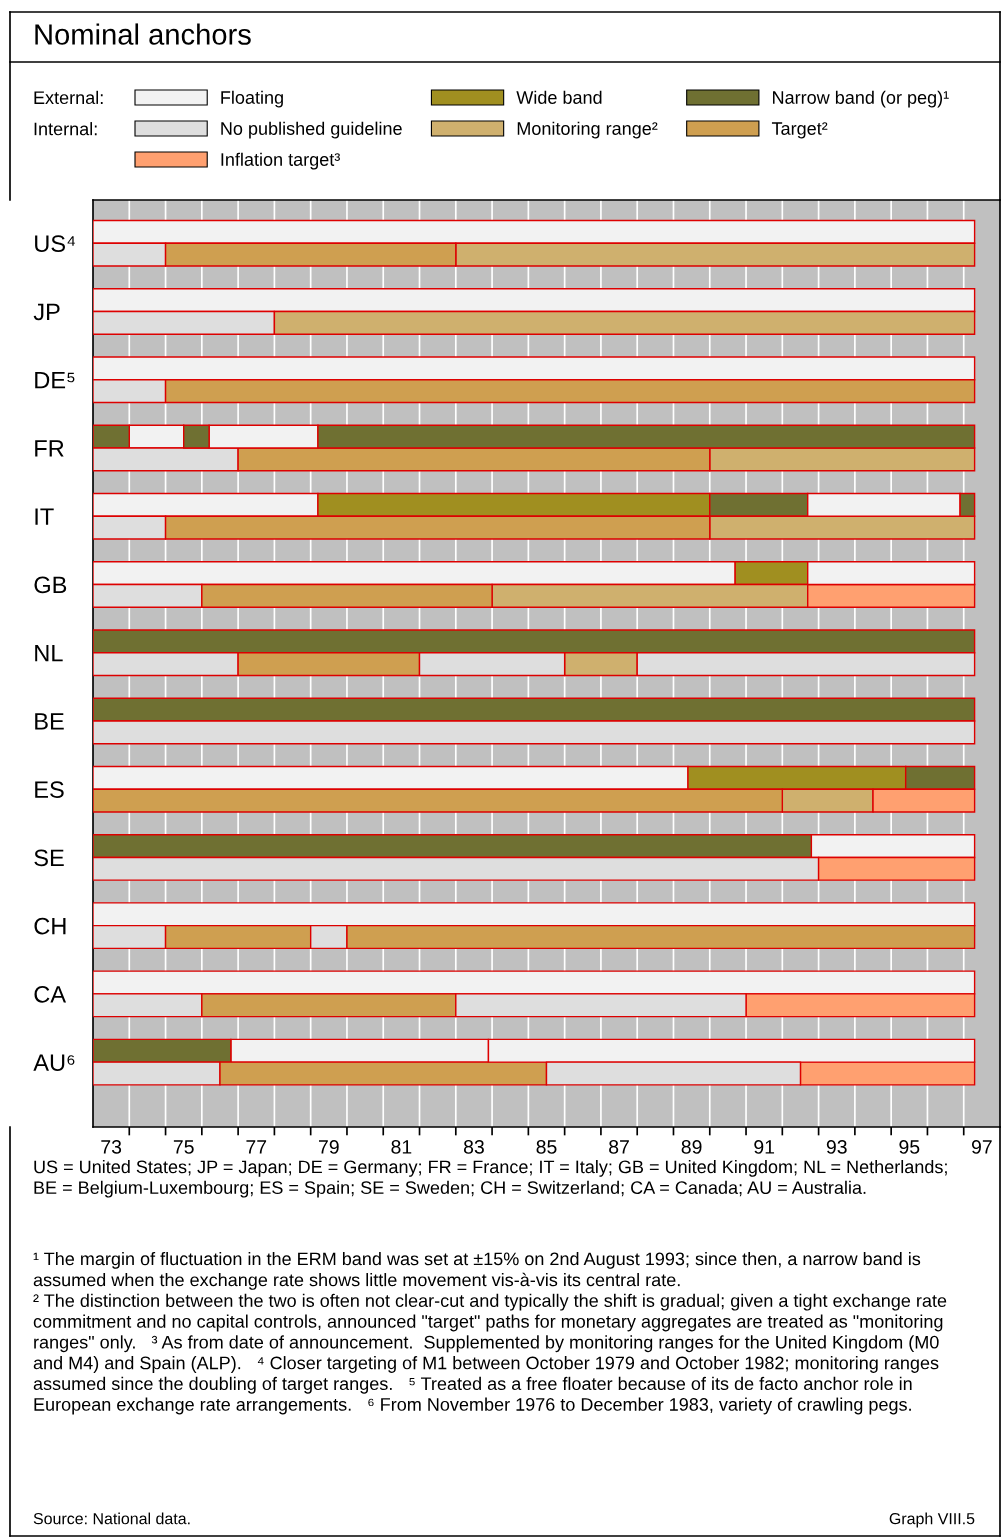 This screenshot has width=1002, height=1540. I want to click on x-tick-label: 87, so click(619, 1147).